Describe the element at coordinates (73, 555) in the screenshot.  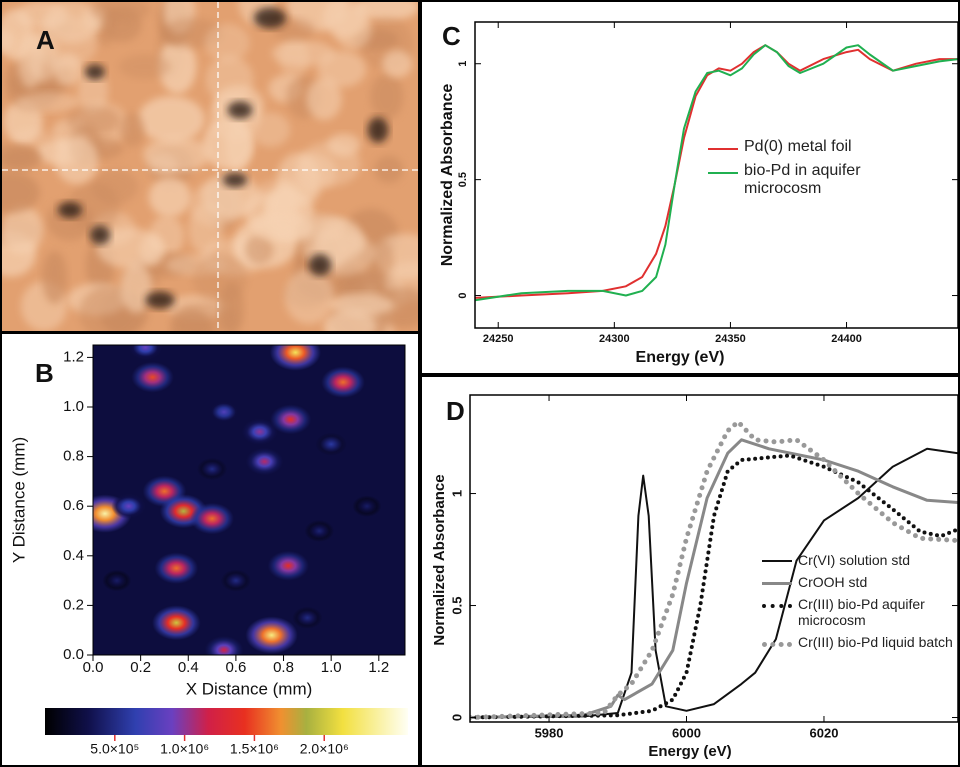
I see `y-tick-label: 0.4` at that location.